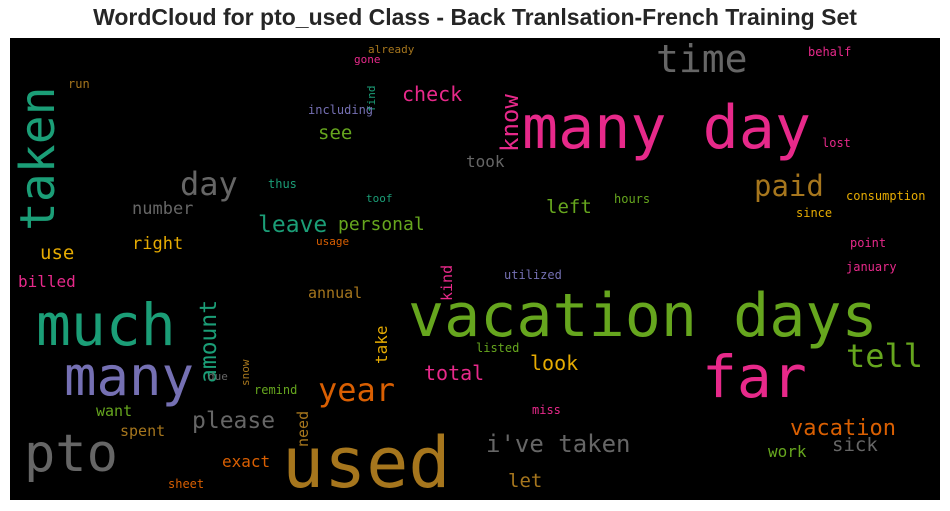 This screenshot has height=511, width=950. Describe the element at coordinates (525, 481) in the screenshot. I see `word-let: let` at that location.